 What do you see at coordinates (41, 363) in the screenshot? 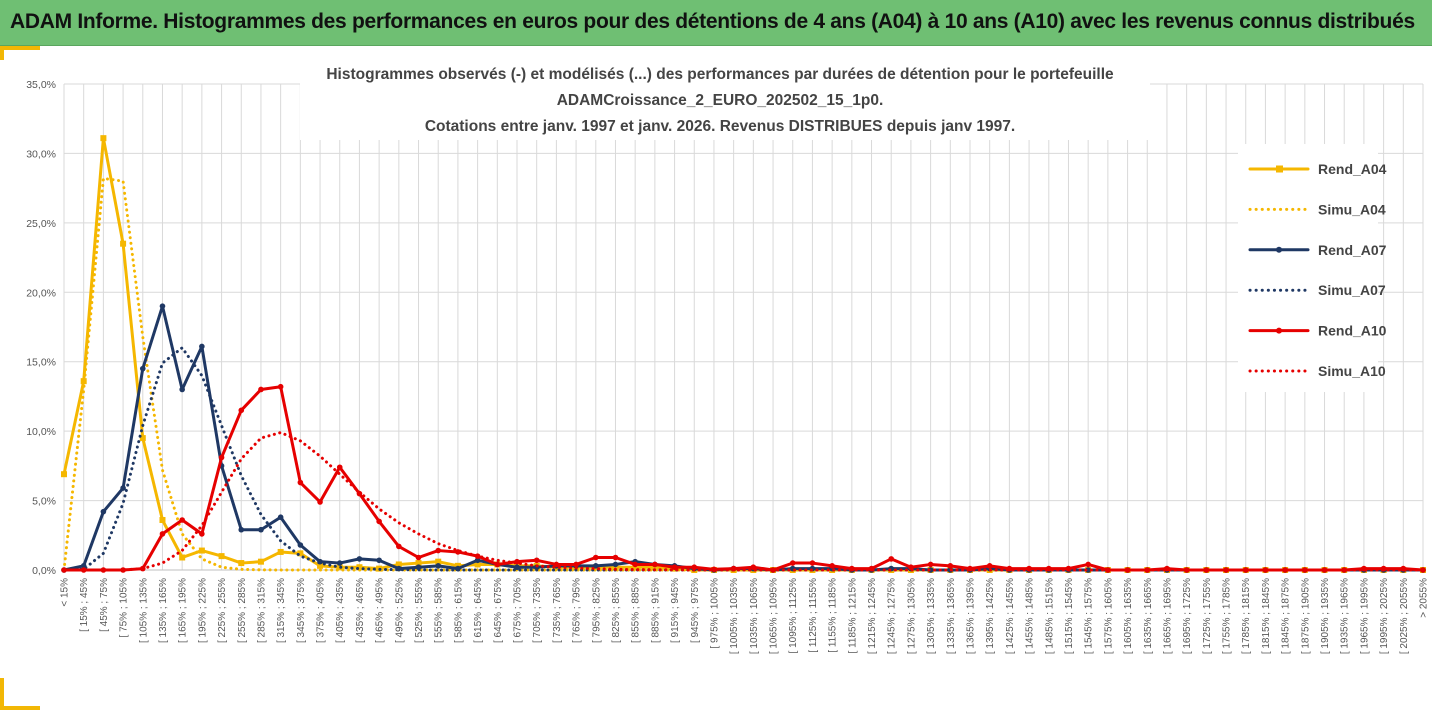
I see `y-tick-label: 15,0%` at bounding box center [41, 363].